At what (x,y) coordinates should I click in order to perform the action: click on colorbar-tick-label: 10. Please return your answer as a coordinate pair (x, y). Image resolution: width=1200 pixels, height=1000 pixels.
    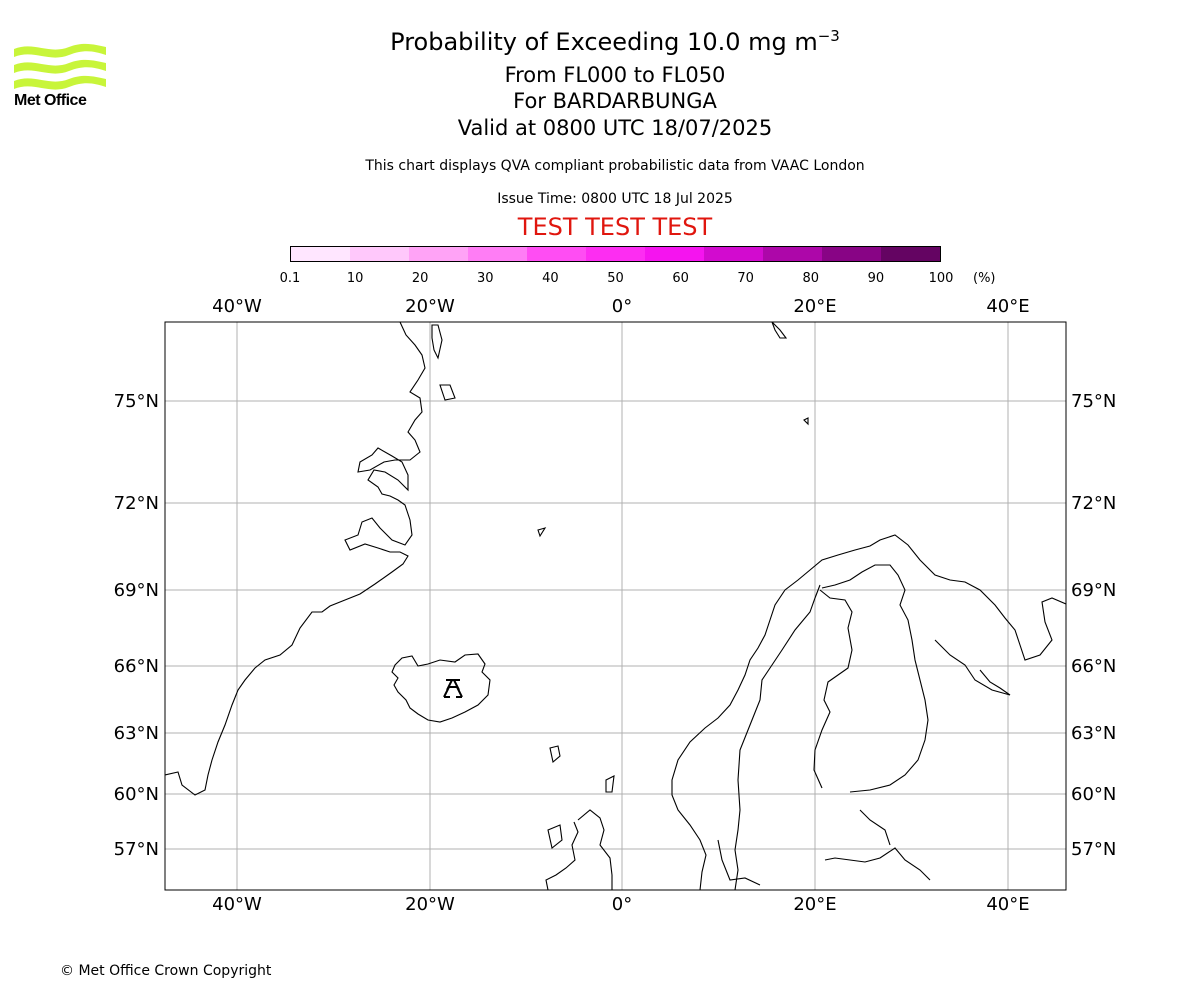
    Looking at the image, I should click on (355, 278).